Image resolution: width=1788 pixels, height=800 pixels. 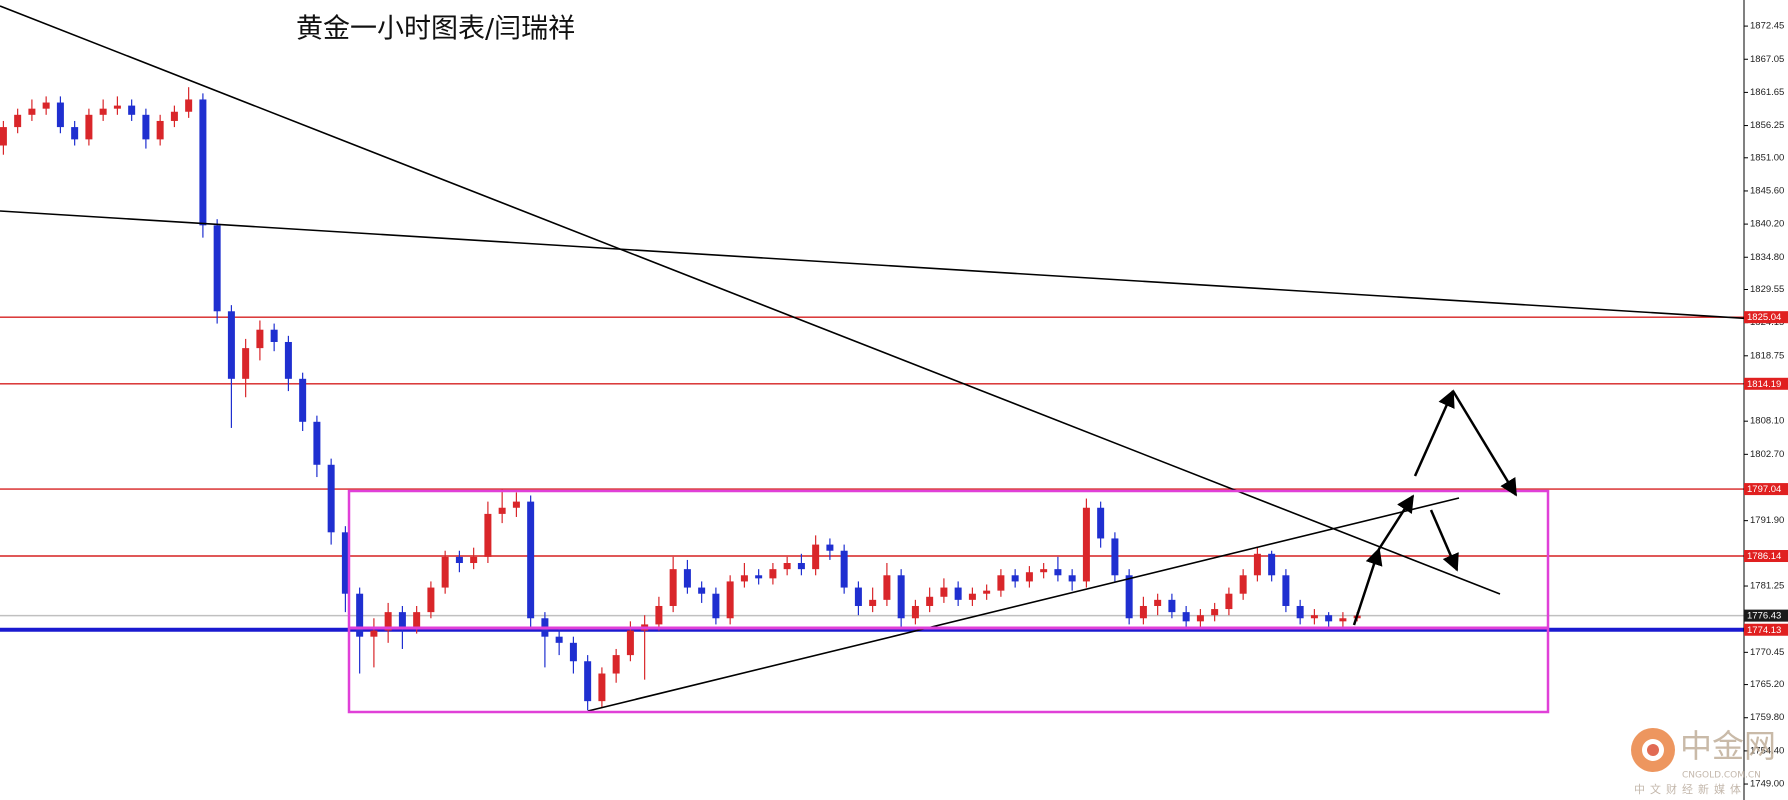 I want to click on price-label: 1774.13, so click(x=1764, y=630).